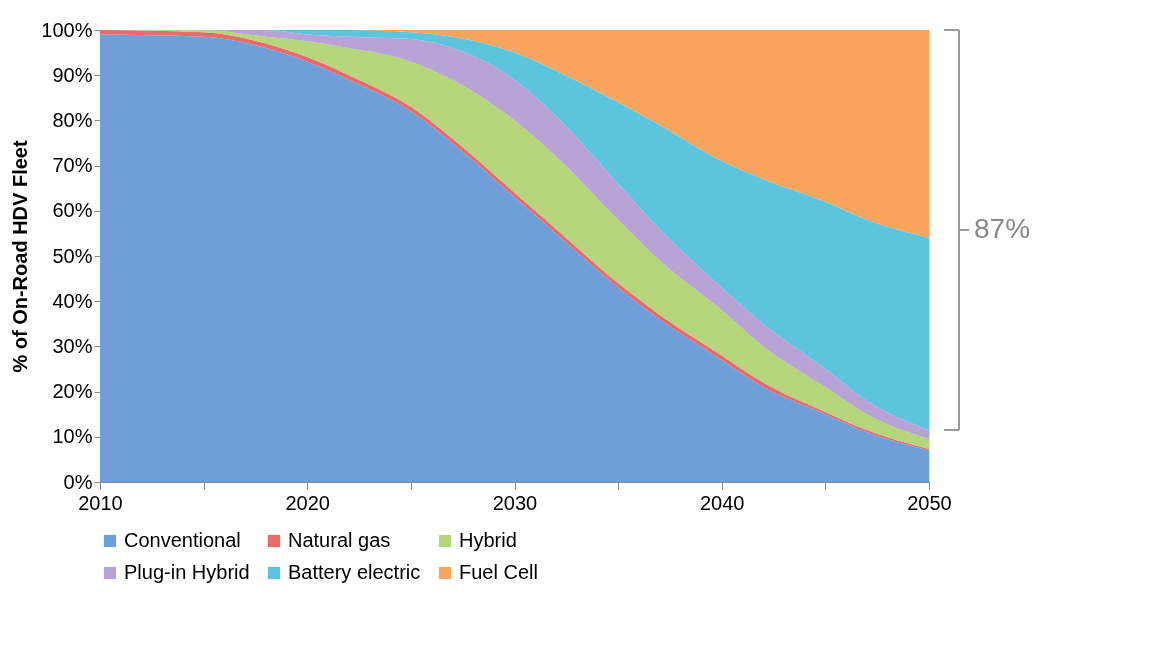 The width and height of the screenshot is (1153, 656). What do you see at coordinates (307, 502) in the screenshot?
I see `x-tick-label: 2020` at bounding box center [307, 502].